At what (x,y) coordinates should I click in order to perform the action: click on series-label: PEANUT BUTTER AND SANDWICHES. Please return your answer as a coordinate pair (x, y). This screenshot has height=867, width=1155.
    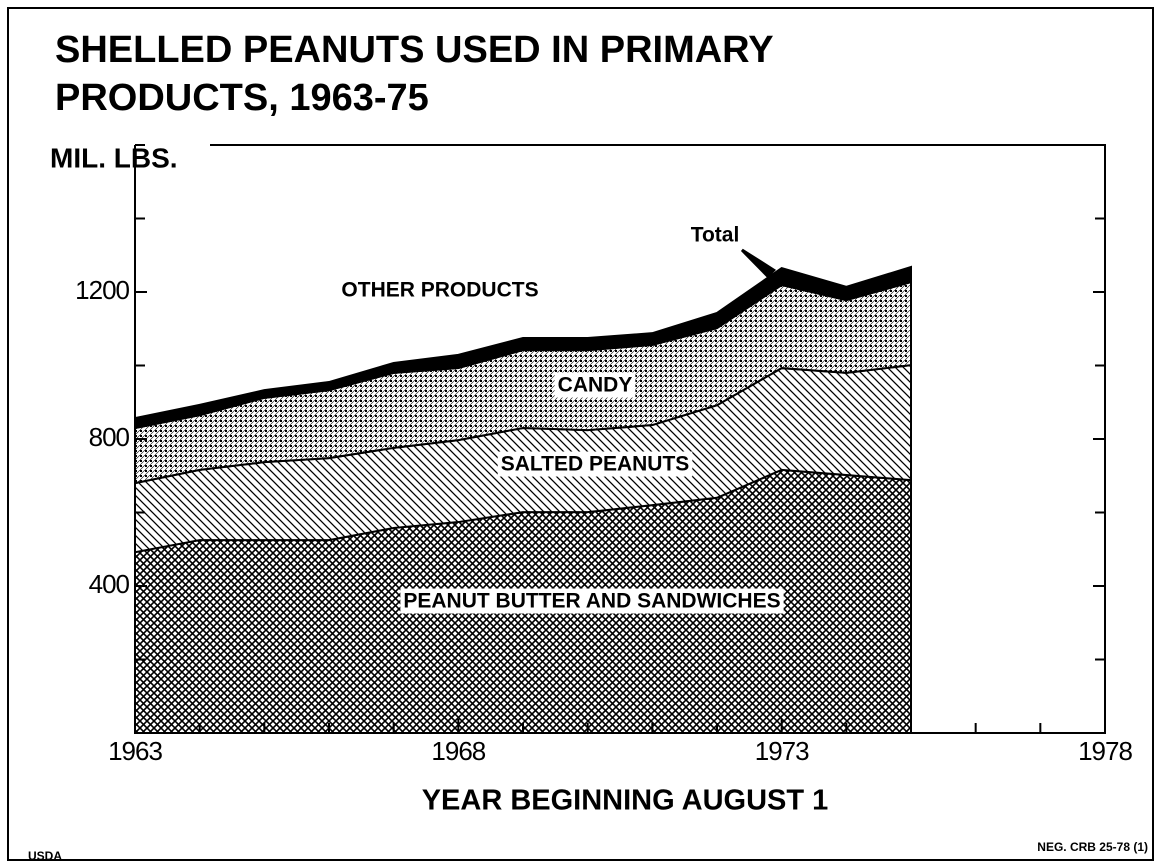
    Looking at the image, I should click on (591, 601).